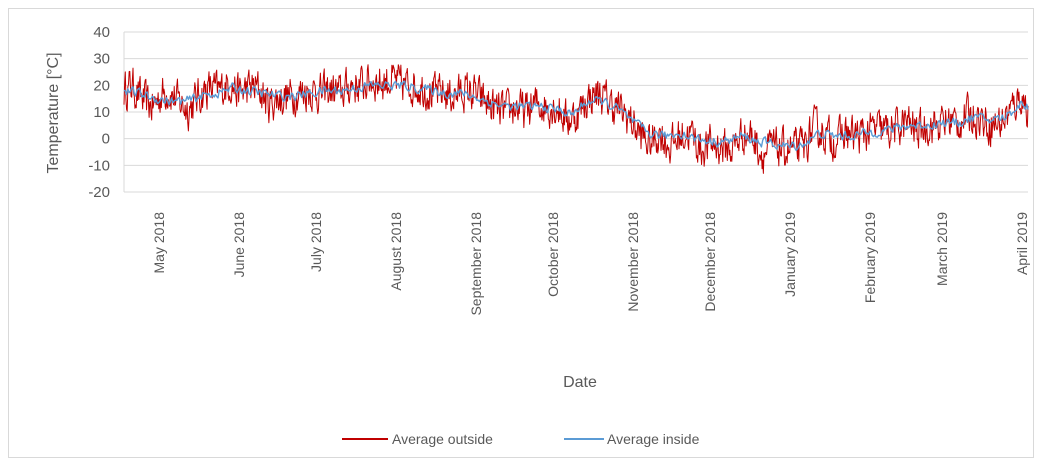 This screenshot has width=1044, height=468. I want to click on series-average-inside, so click(576, 116).